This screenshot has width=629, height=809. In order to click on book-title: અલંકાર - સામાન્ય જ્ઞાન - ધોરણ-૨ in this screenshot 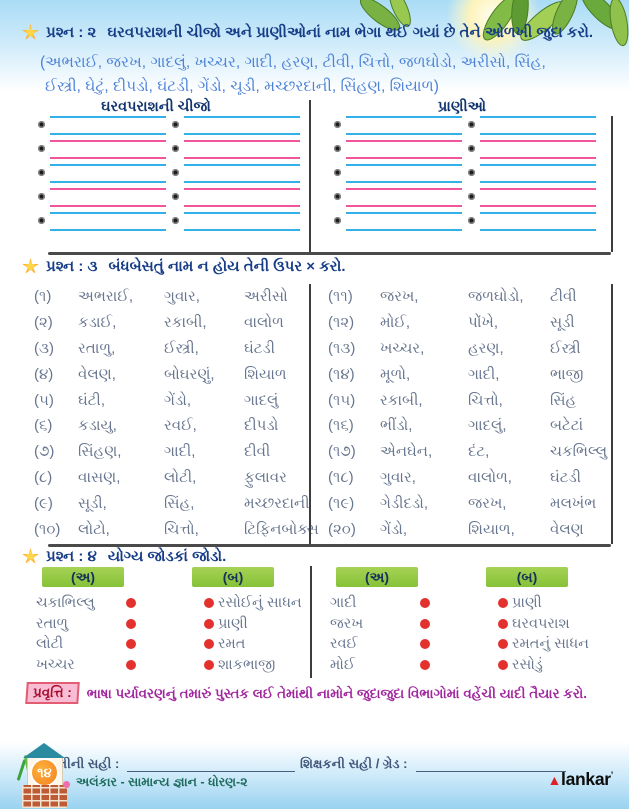, I will do `click(162, 782)`.